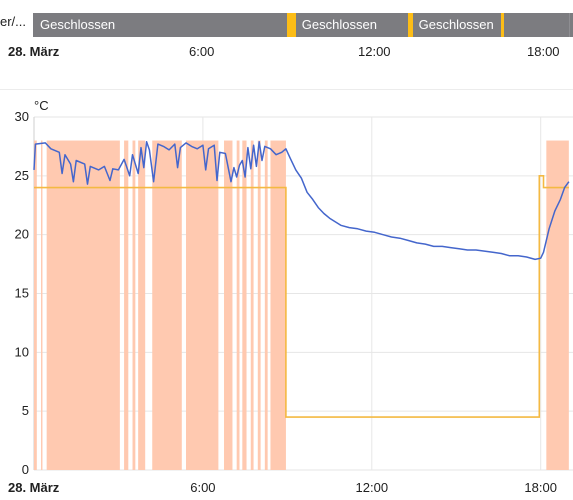 Image resolution: width=573 pixels, height=500 pixels. Describe the element at coordinates (540, 487) in the screenshot. I see `x-tick-label: 18:00` at that location.